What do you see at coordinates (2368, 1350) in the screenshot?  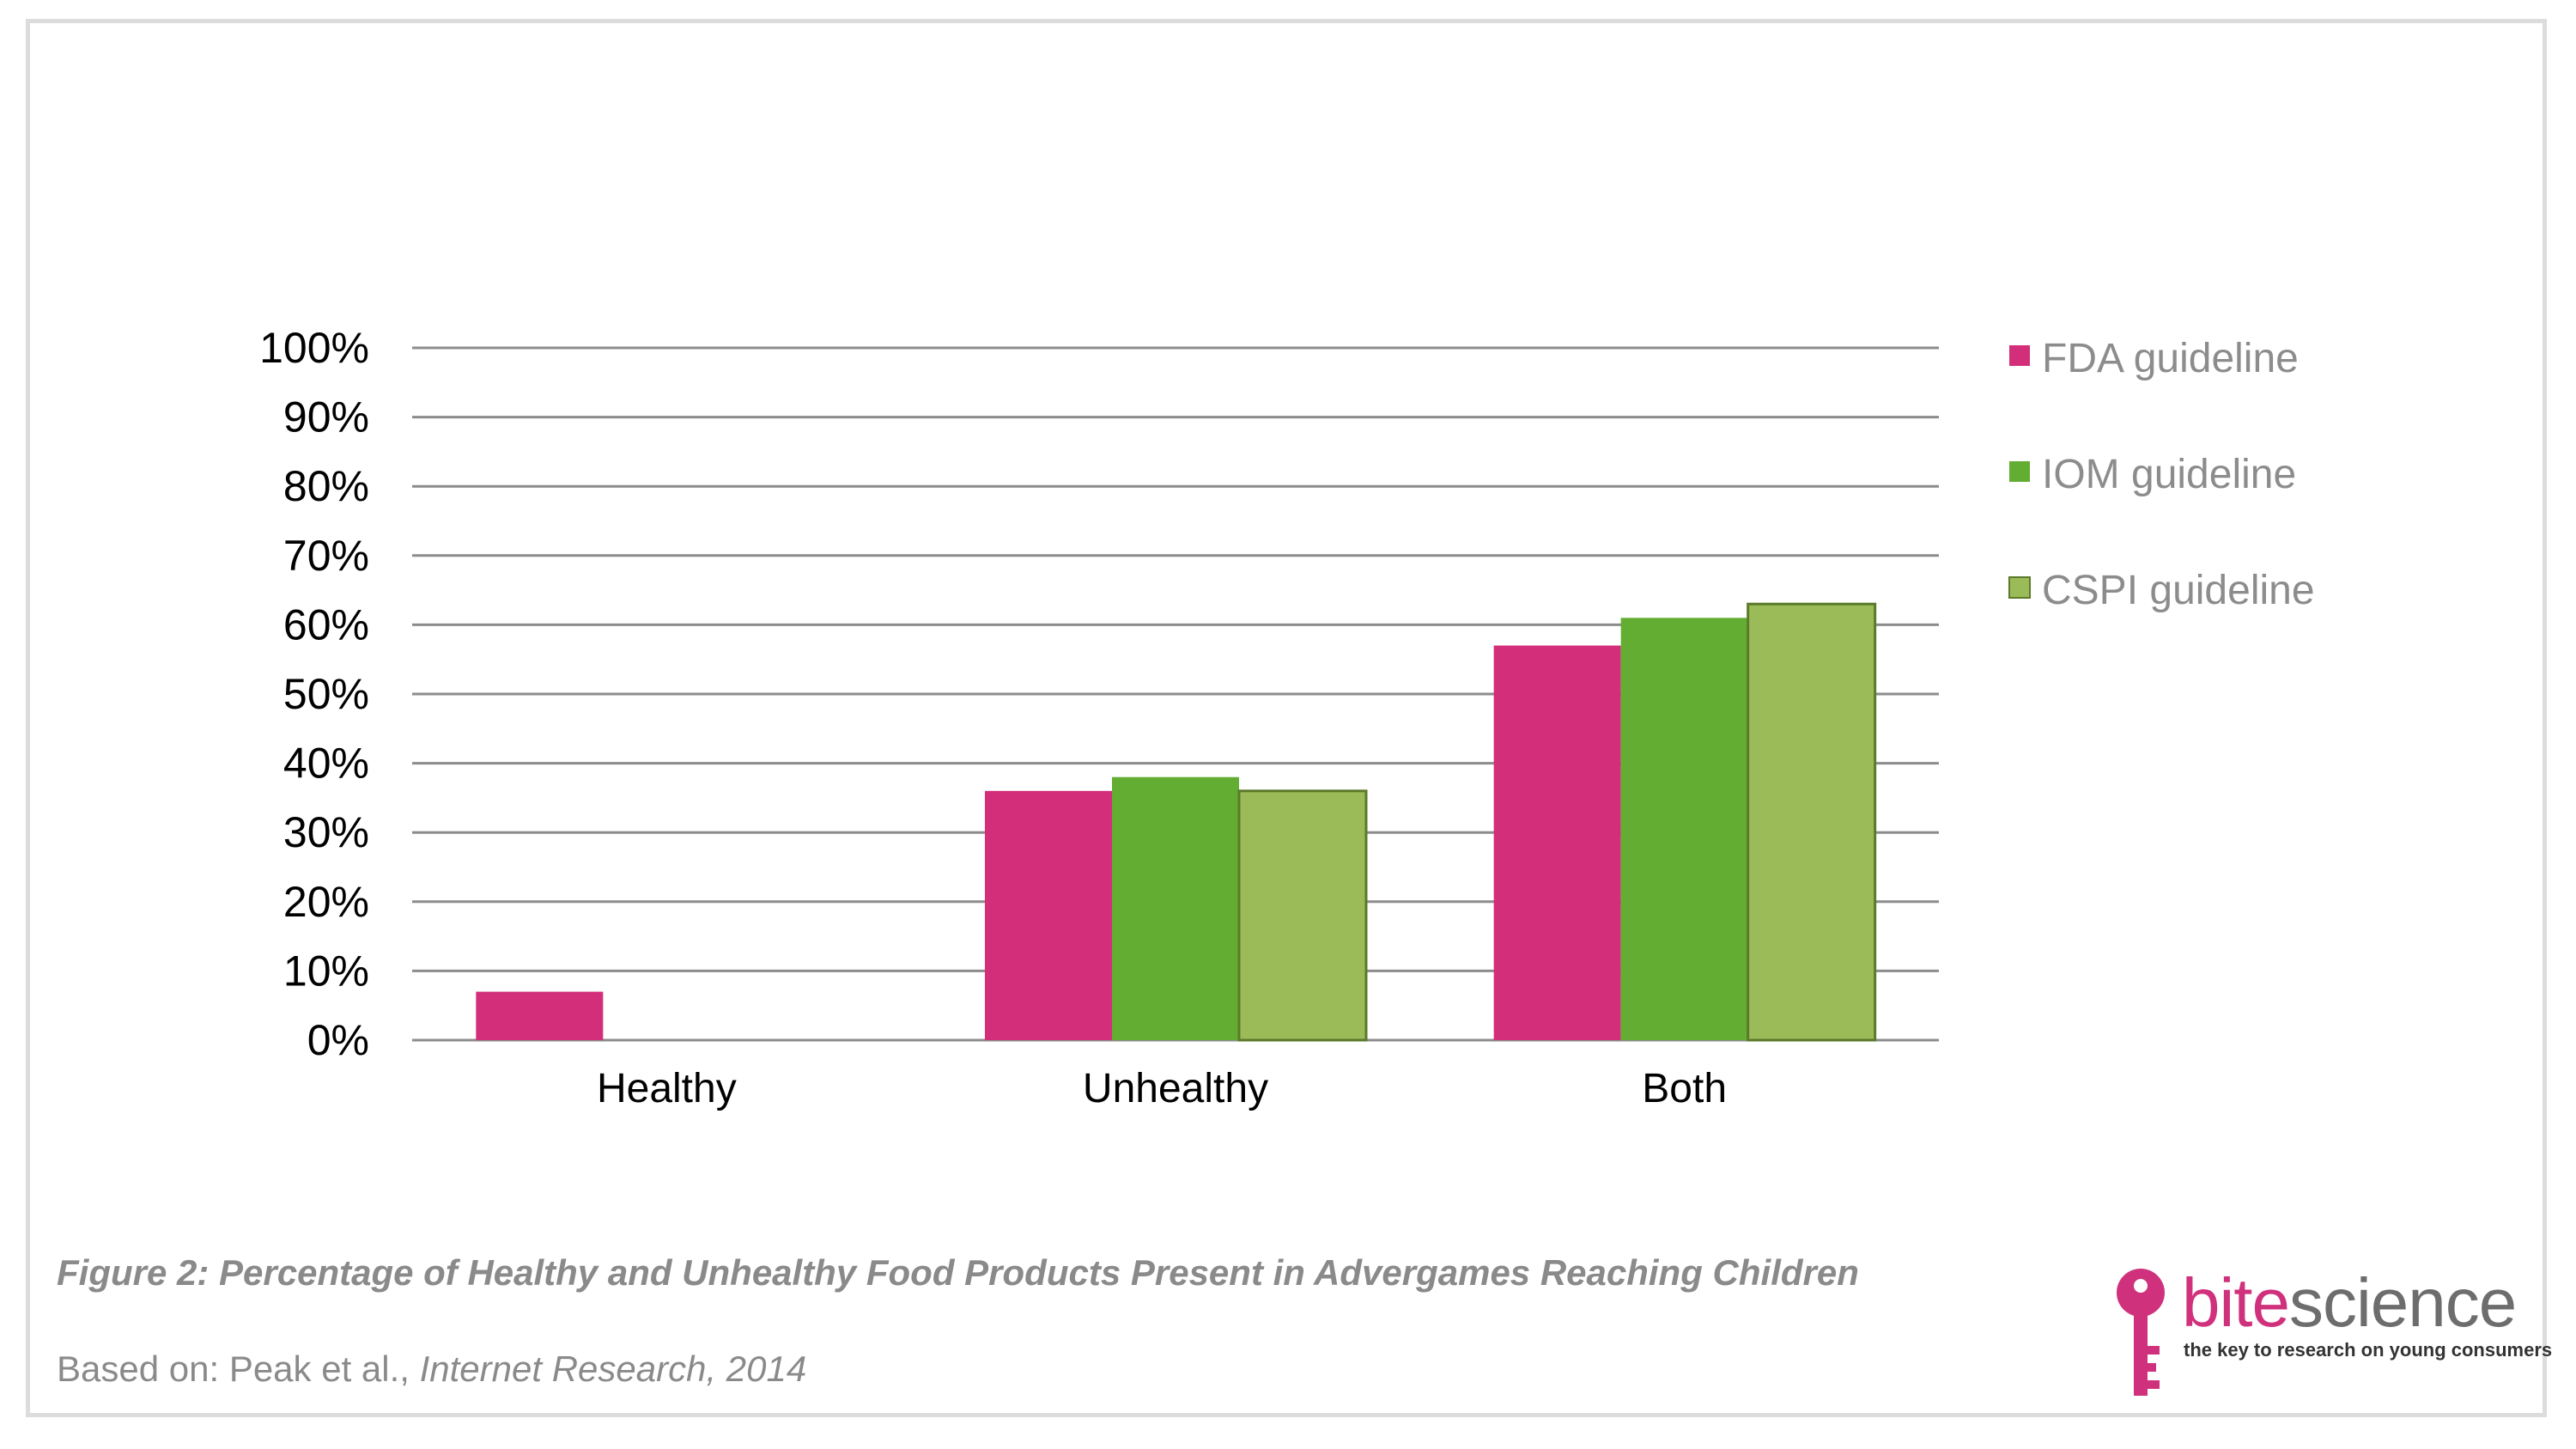 I see `logo-tagline: the key to research on young consumers` at bounding box center [2368, 1350].